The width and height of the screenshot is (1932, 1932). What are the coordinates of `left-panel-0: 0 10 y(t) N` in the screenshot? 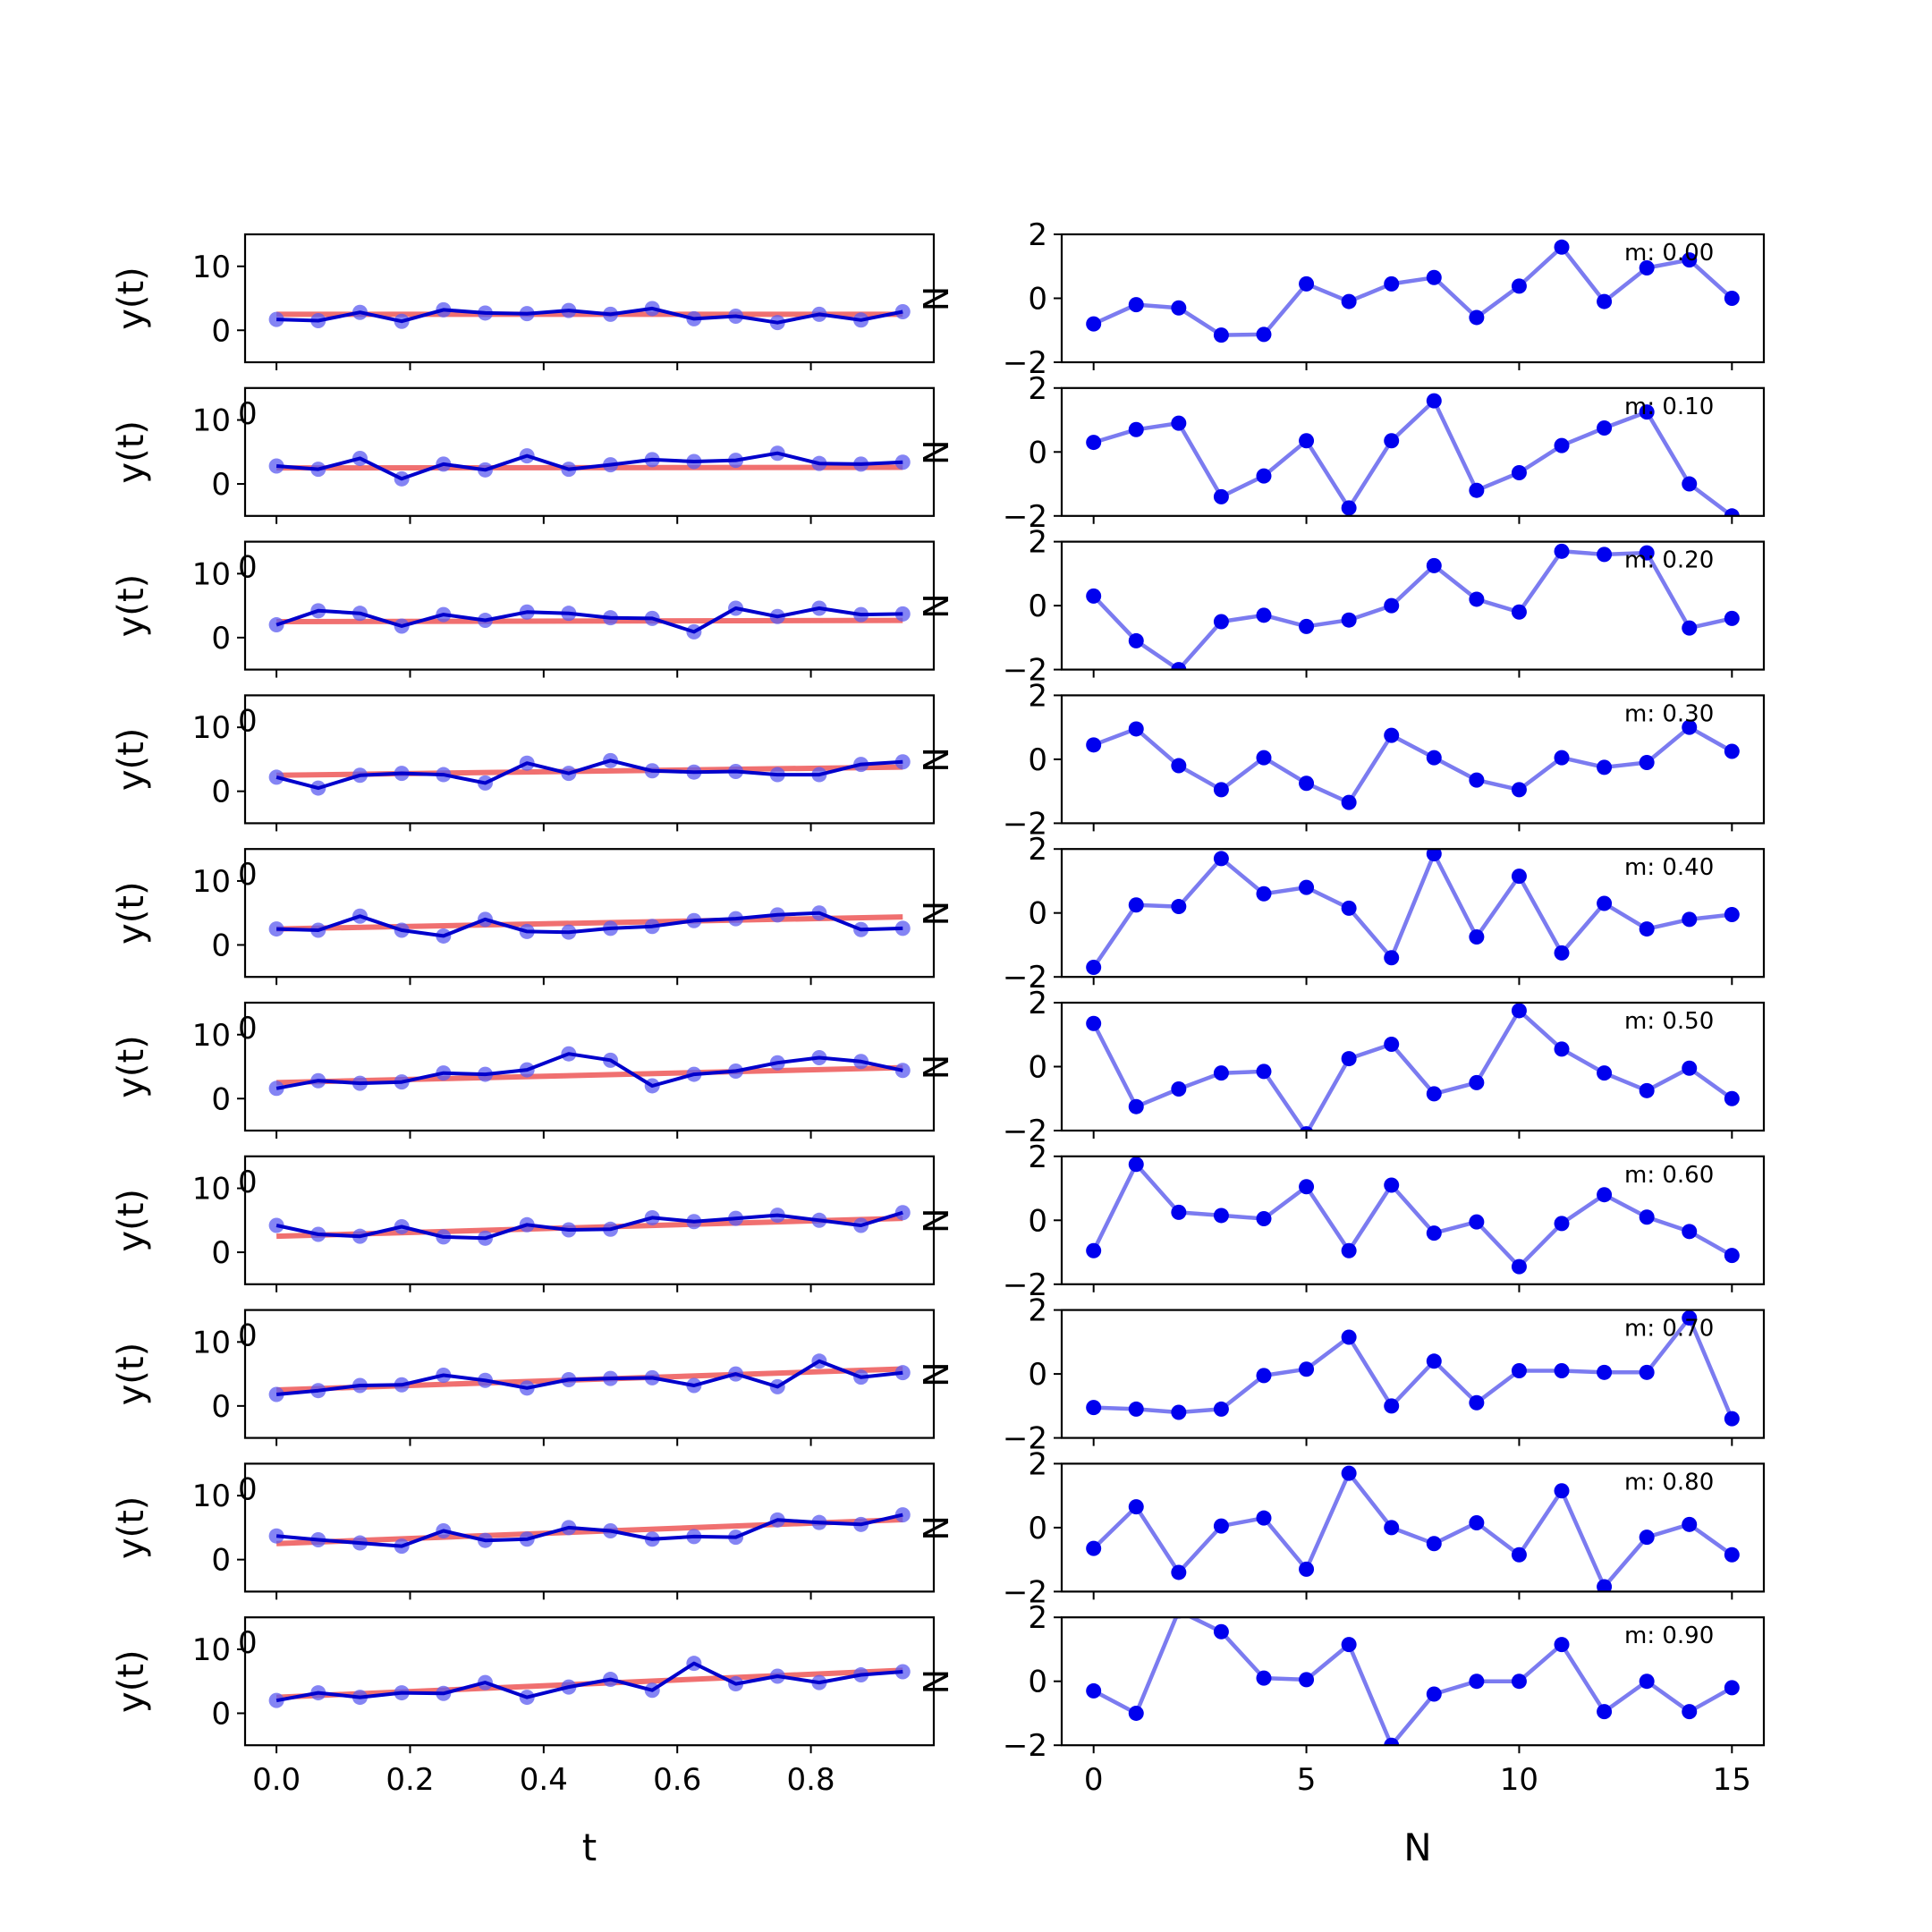 It's located at (533, 301).